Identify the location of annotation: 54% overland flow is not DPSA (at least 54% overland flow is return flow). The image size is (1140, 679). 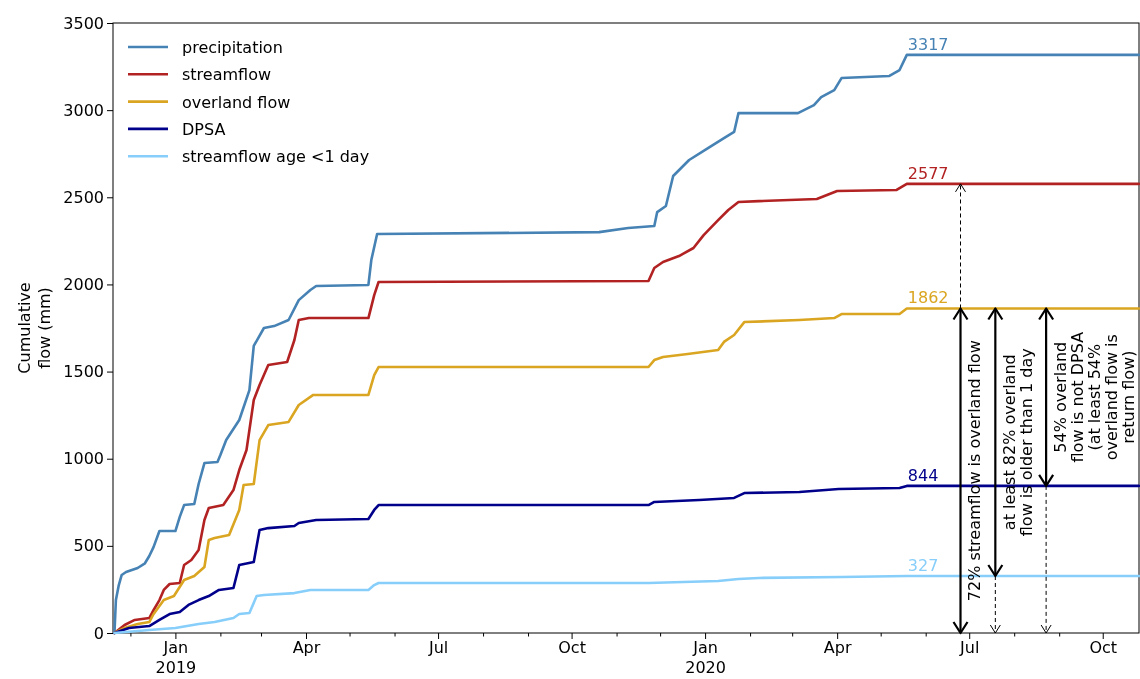
(1094, 397).